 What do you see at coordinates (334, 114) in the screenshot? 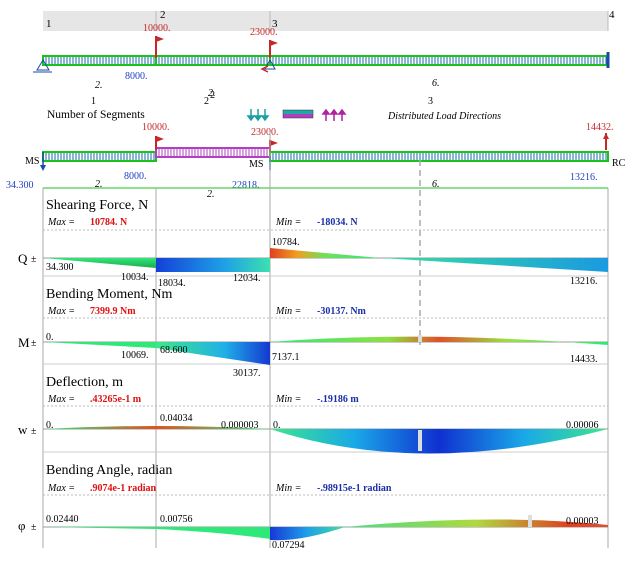
I see `up-arrows-icon` at bounding box center [334, 114].